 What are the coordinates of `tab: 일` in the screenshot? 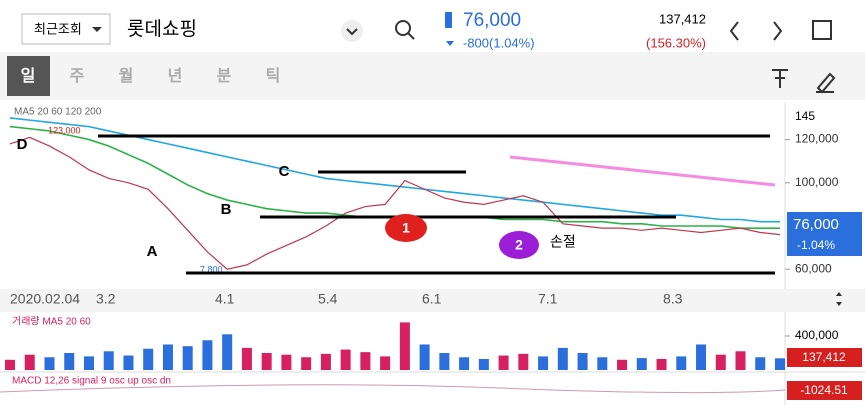 It's located at (28, 76).